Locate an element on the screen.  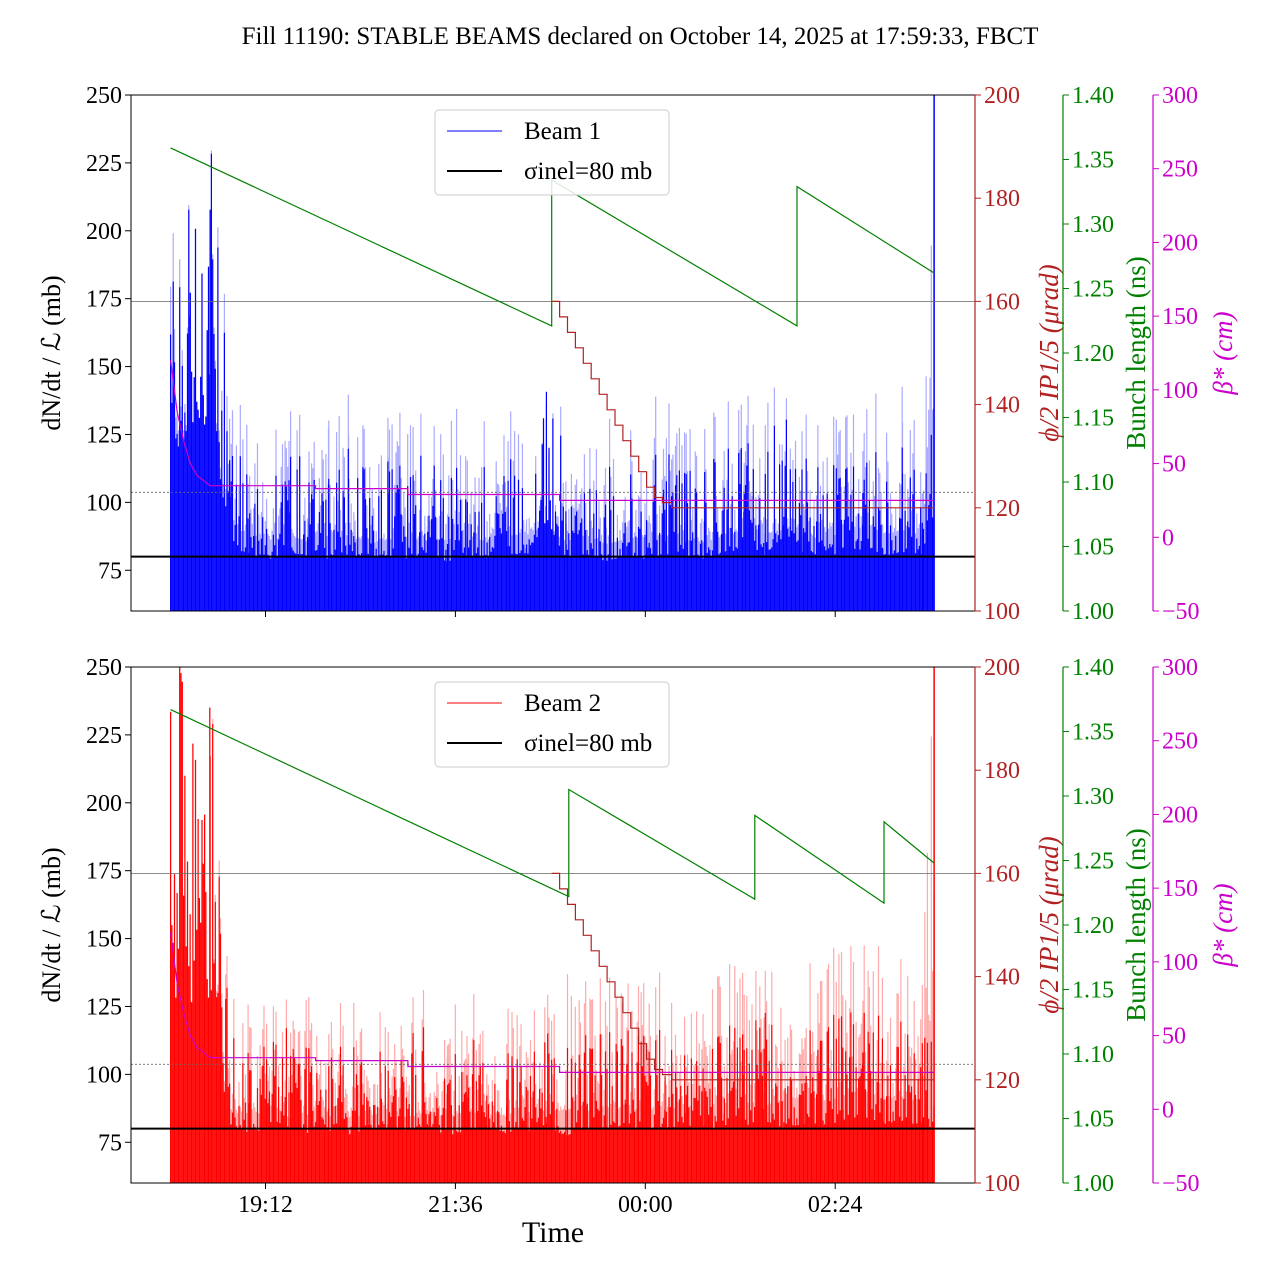
x-tick-label: 19:12 is located at coordinates (265, 1205).